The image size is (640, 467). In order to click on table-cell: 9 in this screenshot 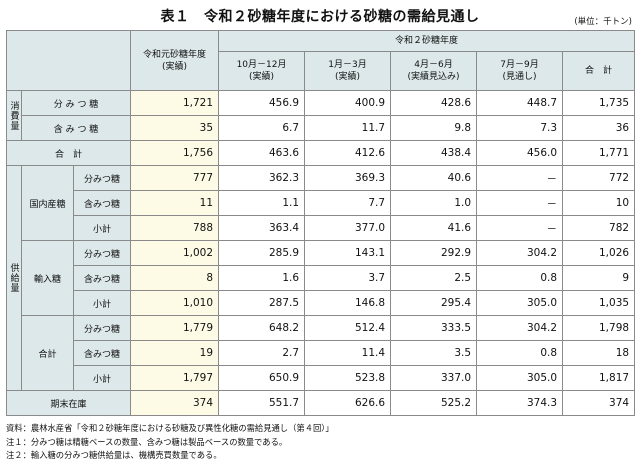, I will do `click(599, 278)`.